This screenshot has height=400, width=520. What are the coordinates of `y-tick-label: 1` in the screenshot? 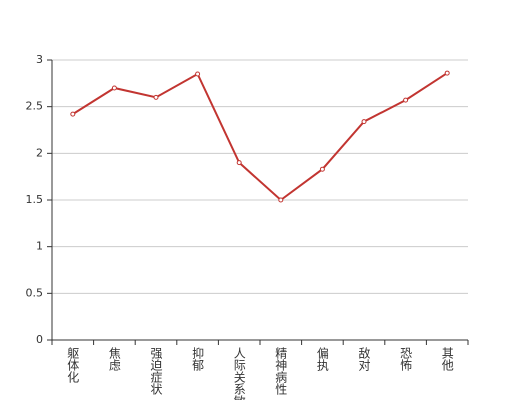 It's located at (39, 246).